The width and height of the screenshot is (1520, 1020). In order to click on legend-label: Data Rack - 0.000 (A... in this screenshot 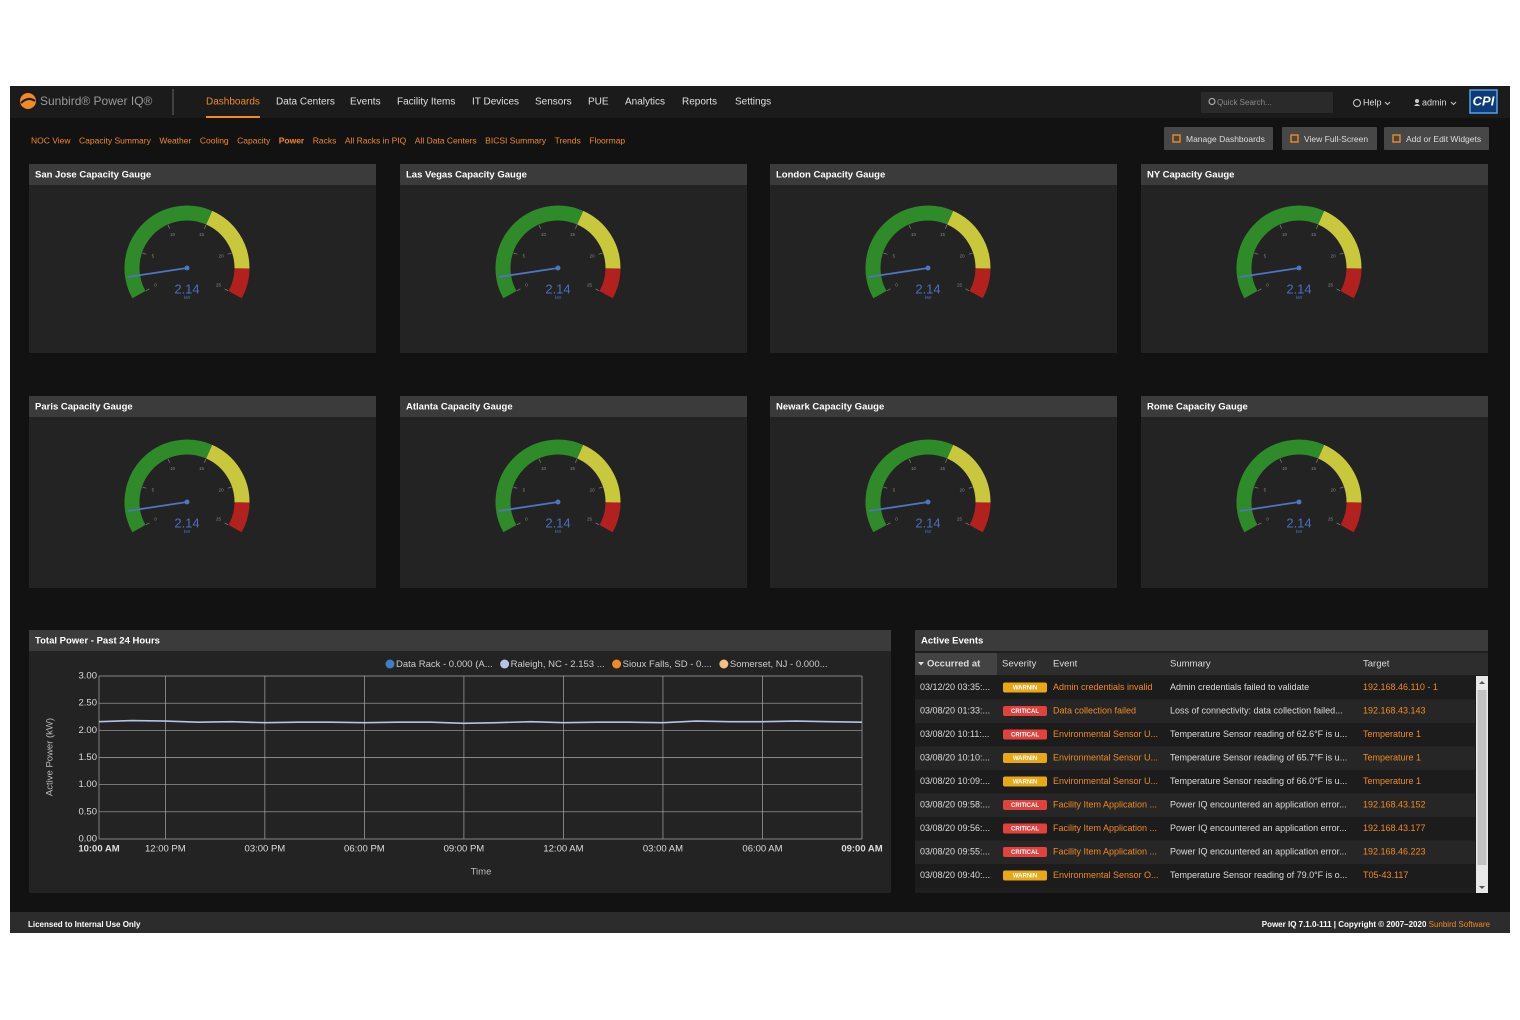, I will do `click(444, 664)`.